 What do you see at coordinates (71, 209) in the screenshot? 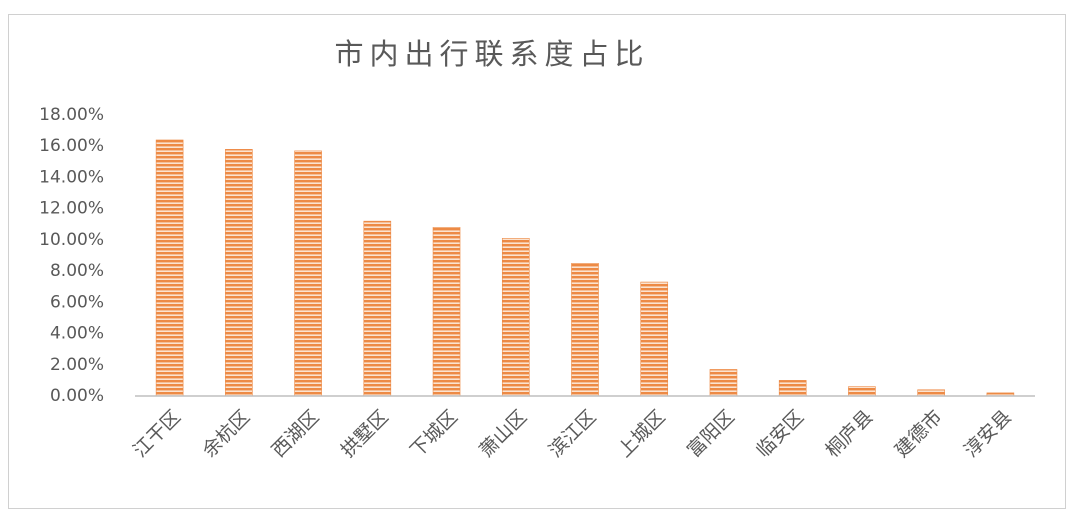
I see `y-tick-label: 12.00%` at bounding box center [71, 209].